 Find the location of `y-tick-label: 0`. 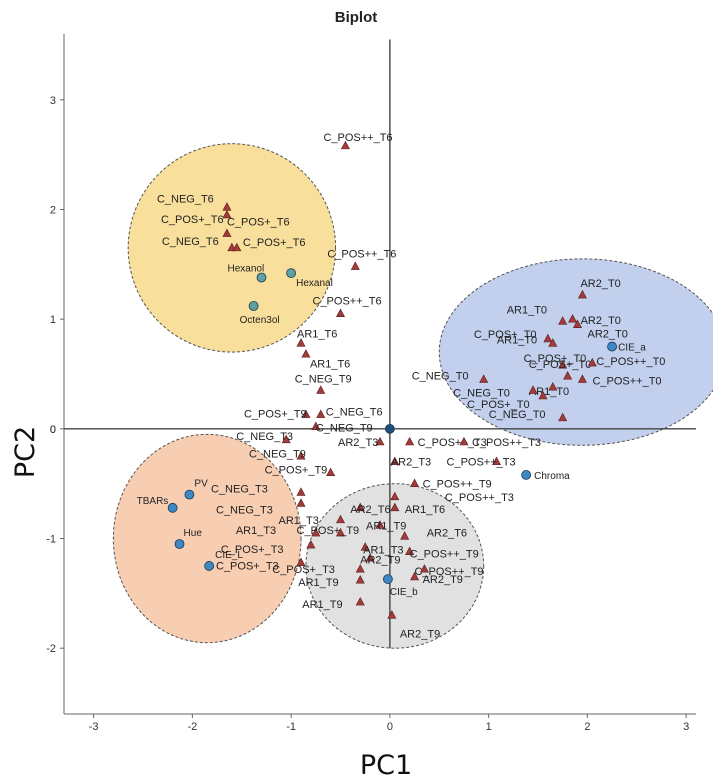

y-tick-label: 0 is located at coordinates (53, 430).